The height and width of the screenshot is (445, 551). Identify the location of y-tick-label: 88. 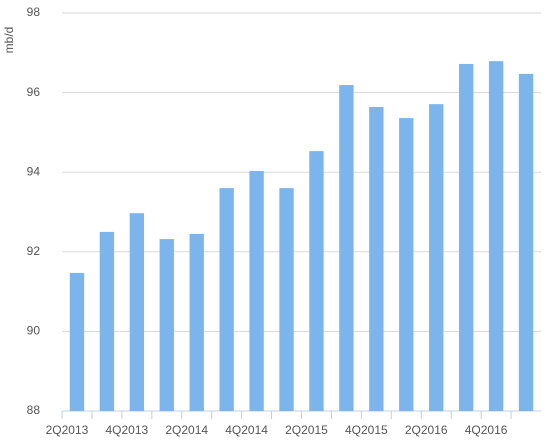
(34, 410).